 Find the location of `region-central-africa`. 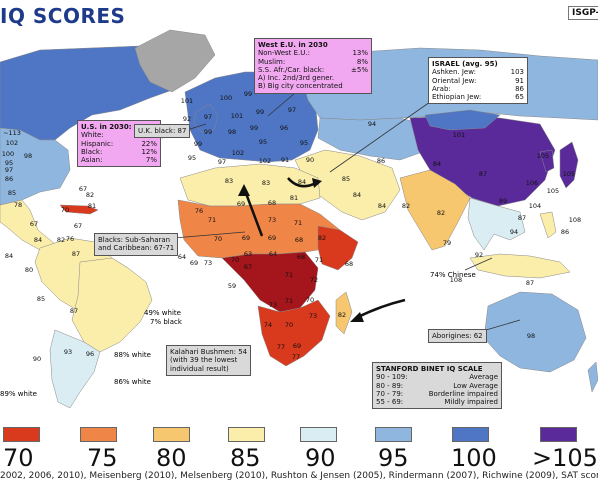

region-central-africa is located at coordinates (270, 282).